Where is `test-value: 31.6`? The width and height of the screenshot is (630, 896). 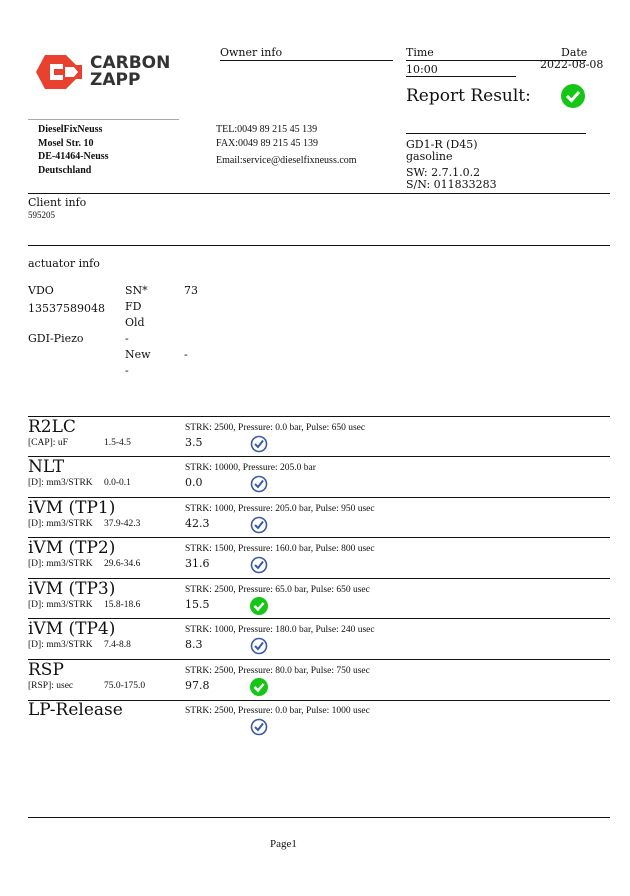 test-value: 31.6 is located at coordinates (197, 563).